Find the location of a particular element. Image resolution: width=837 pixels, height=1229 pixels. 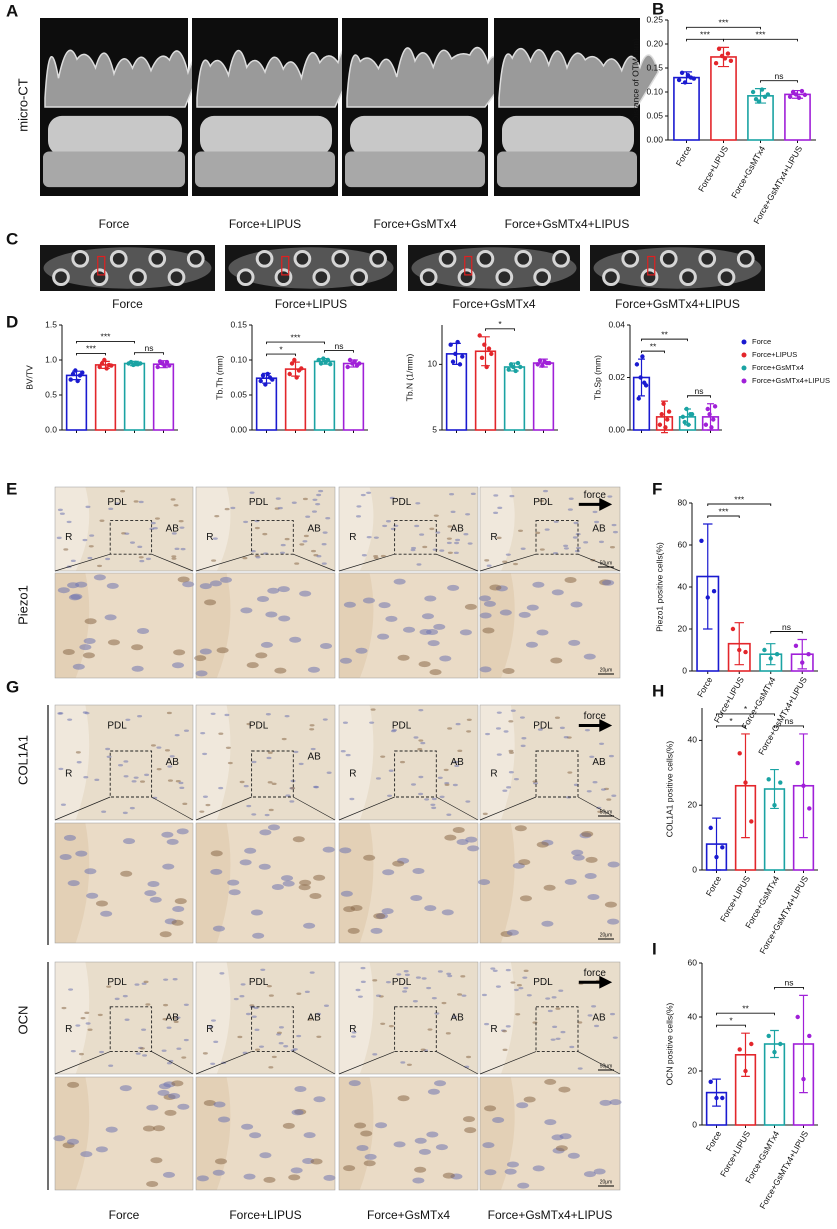

significance-bracket is located at coordinates (779, 81).